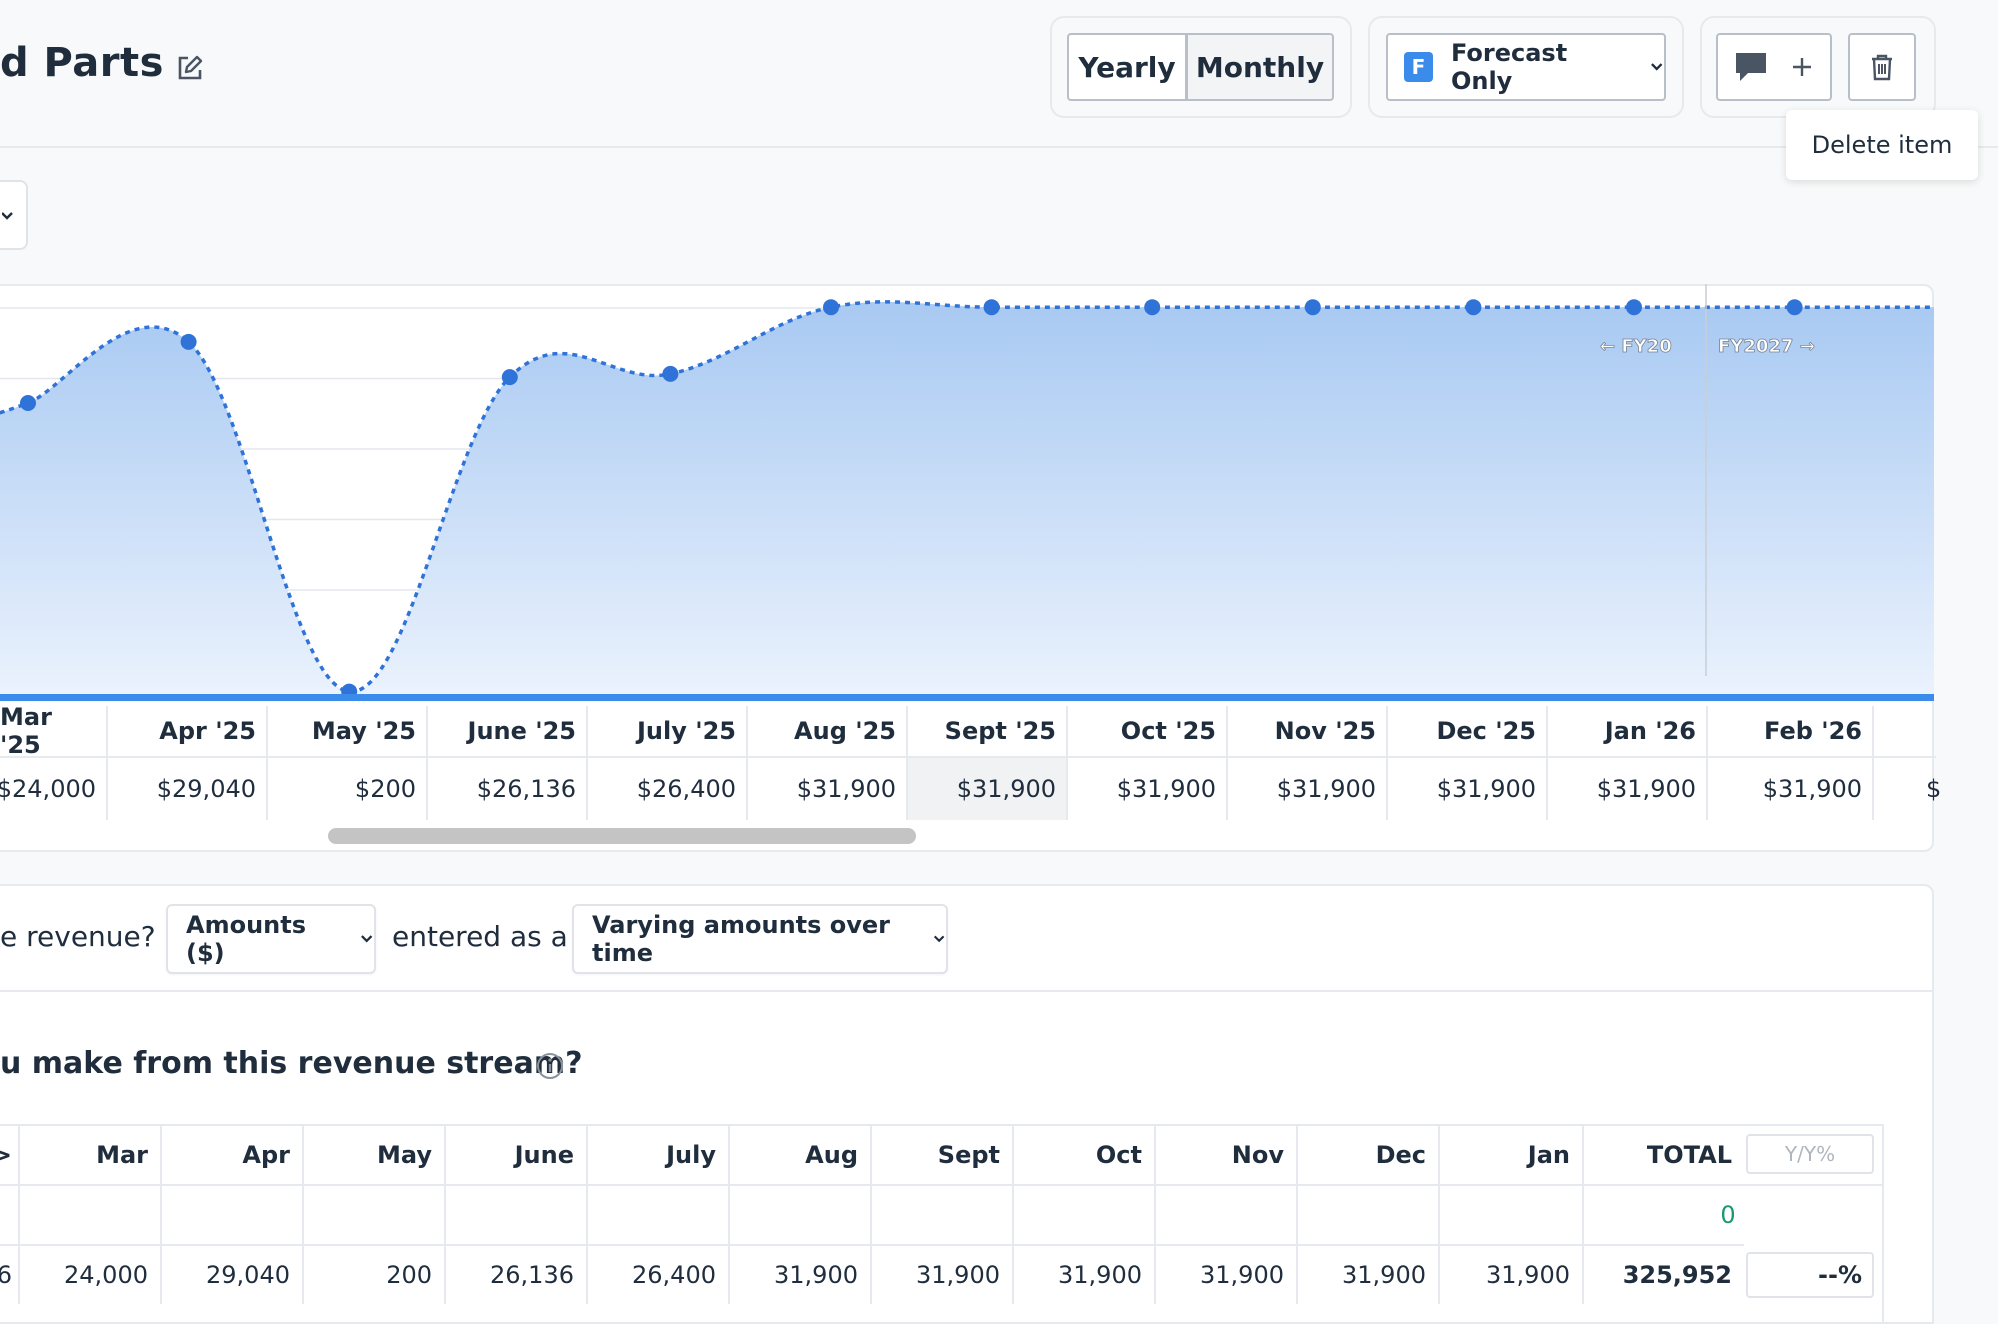 The width and height of the screenshot is (1998, 1324). What do you see at coordinates (190, 68) in the screenshot?
I see `edit-icon` at bounding box center [190, 68].